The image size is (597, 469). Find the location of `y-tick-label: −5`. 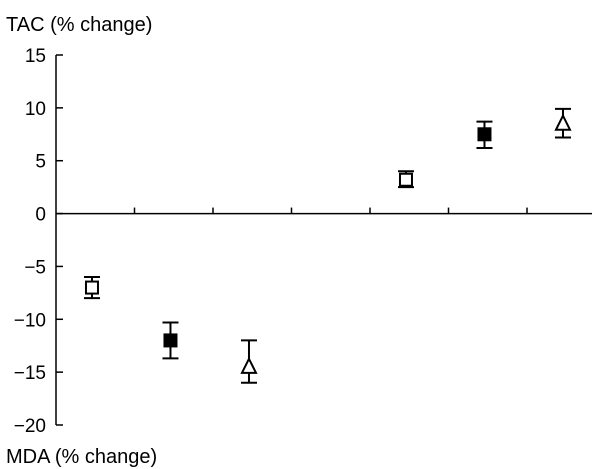

y-tick-label: −5 is located at coordinates (35, 267).